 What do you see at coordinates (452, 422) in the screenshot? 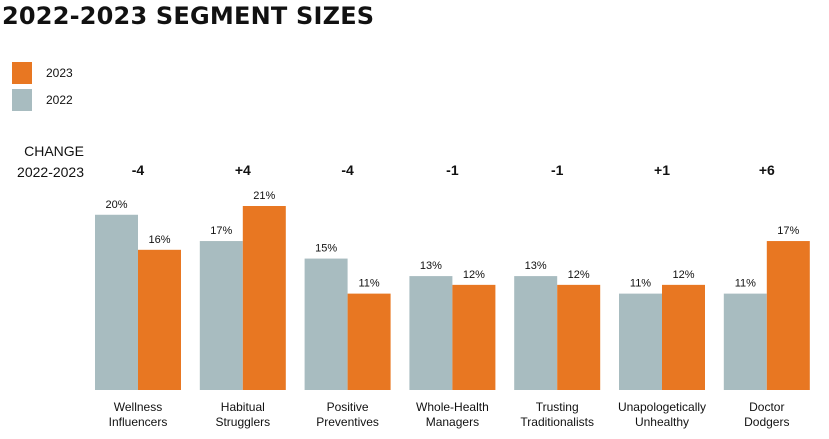
I see `category-label-whole-health-managers-2: Managers` at bounding box center [452, 422].